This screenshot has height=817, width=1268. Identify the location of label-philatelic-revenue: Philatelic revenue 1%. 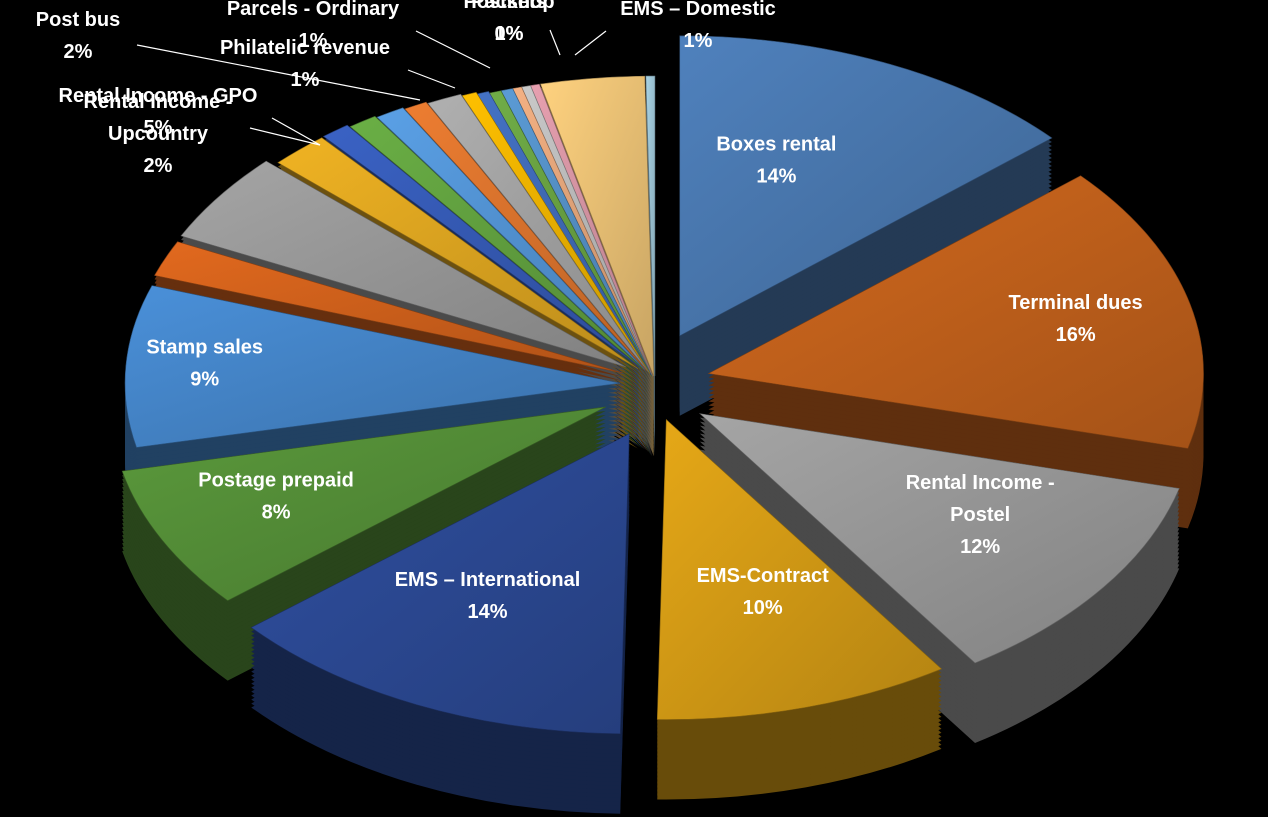
(305, 64).